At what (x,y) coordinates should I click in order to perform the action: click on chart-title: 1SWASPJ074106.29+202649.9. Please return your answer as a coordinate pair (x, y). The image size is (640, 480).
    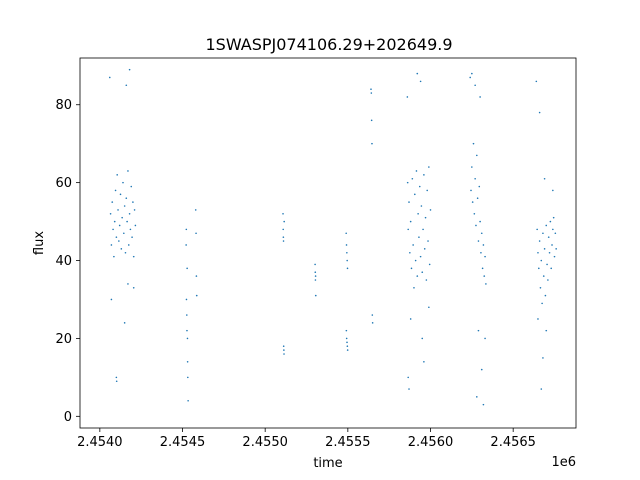
    Looking at the image, I should click on (328, 44).